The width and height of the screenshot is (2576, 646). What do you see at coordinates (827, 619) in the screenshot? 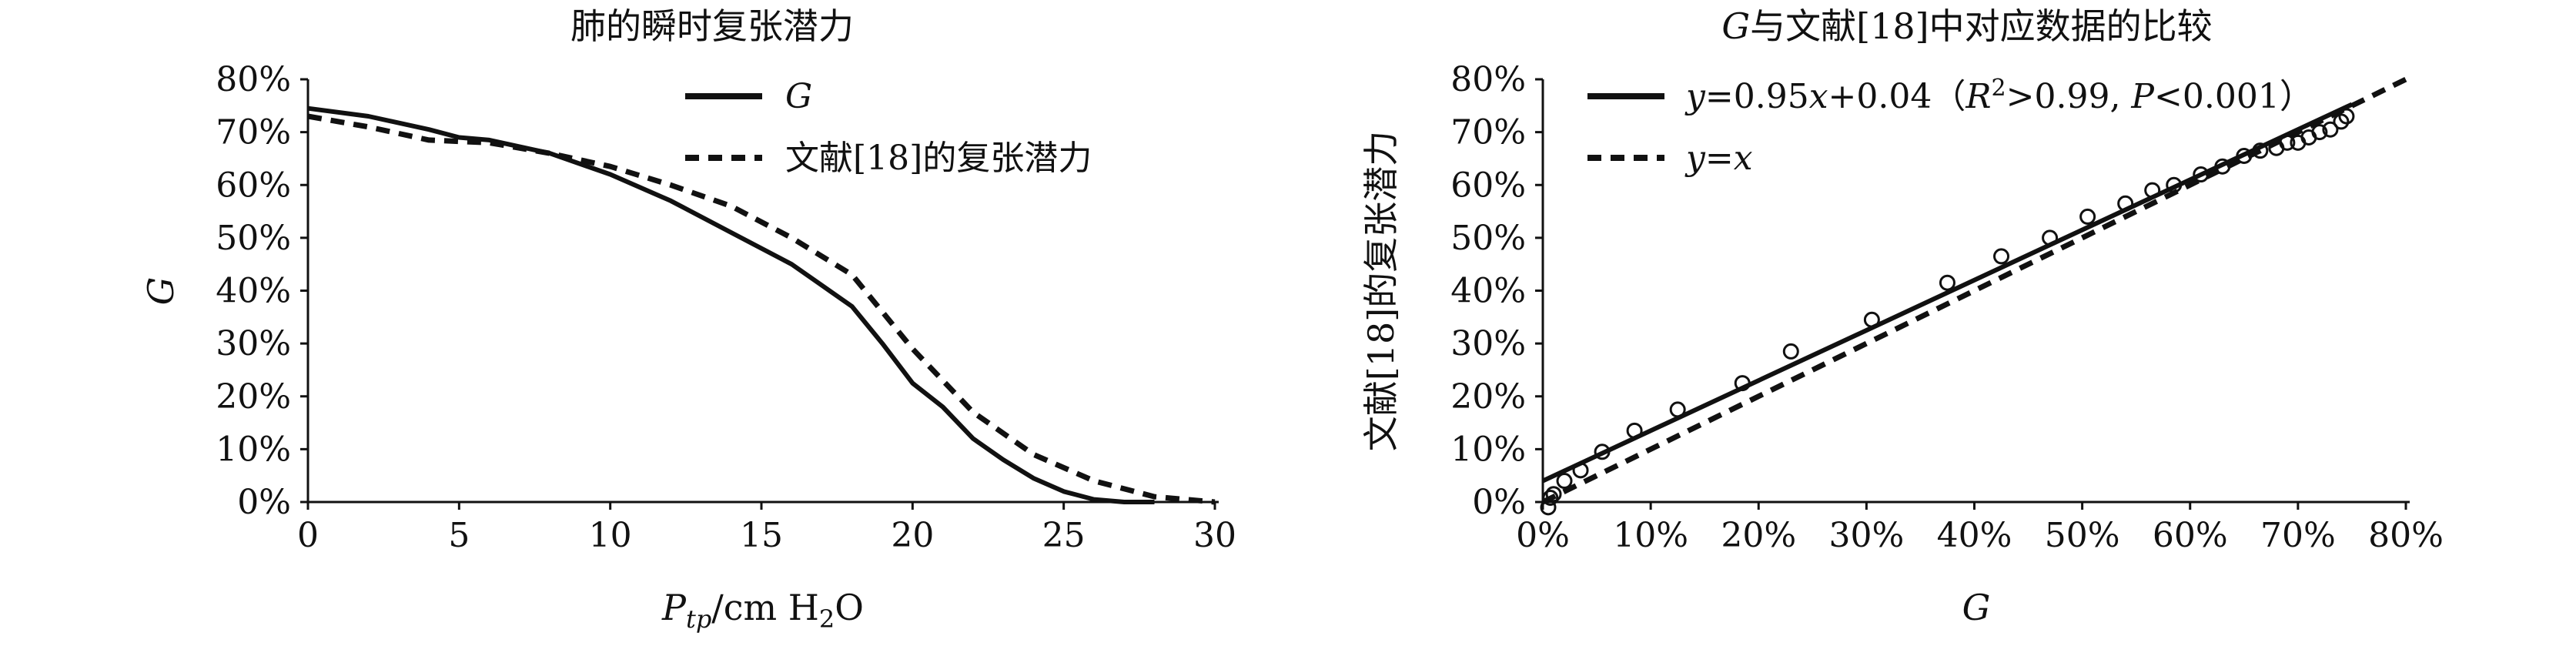
I see `x-label-sub-2: 2` at bounding box center [827, 619].